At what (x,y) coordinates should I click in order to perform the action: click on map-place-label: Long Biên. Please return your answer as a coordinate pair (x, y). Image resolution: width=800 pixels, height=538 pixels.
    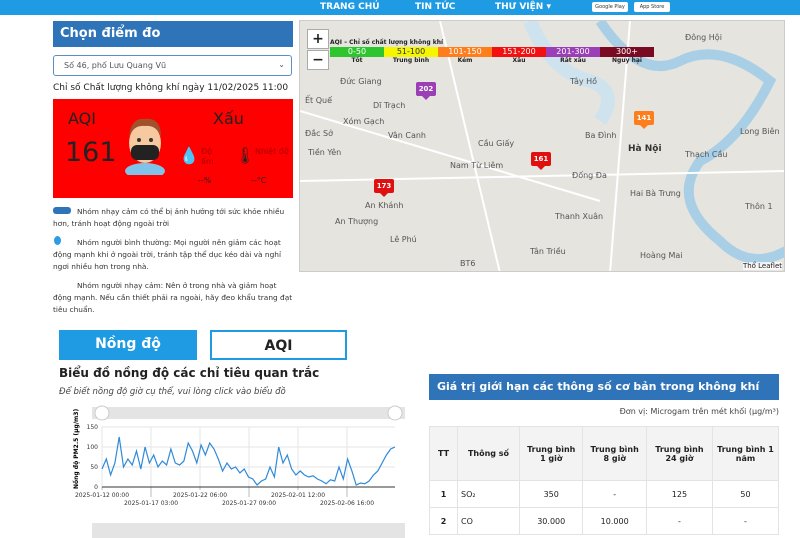
    Looking at the image, I should click on (760, 131).